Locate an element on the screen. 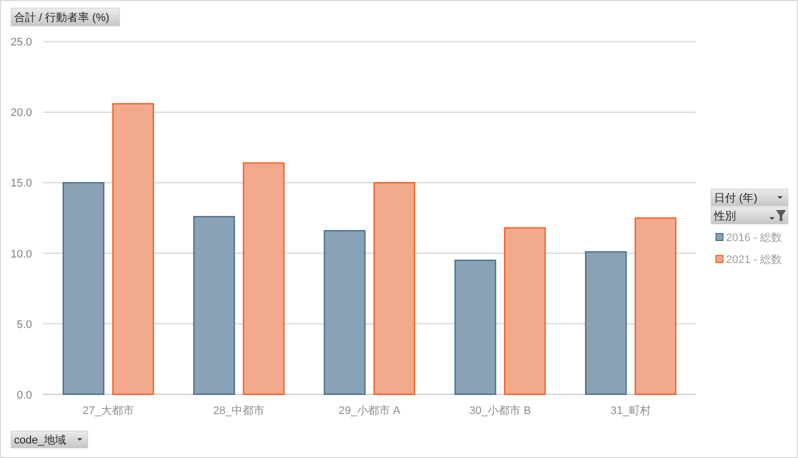 This screenshot has height=458, width=798. y-tick-label: 15.0 is located at coordinates (21, 184).